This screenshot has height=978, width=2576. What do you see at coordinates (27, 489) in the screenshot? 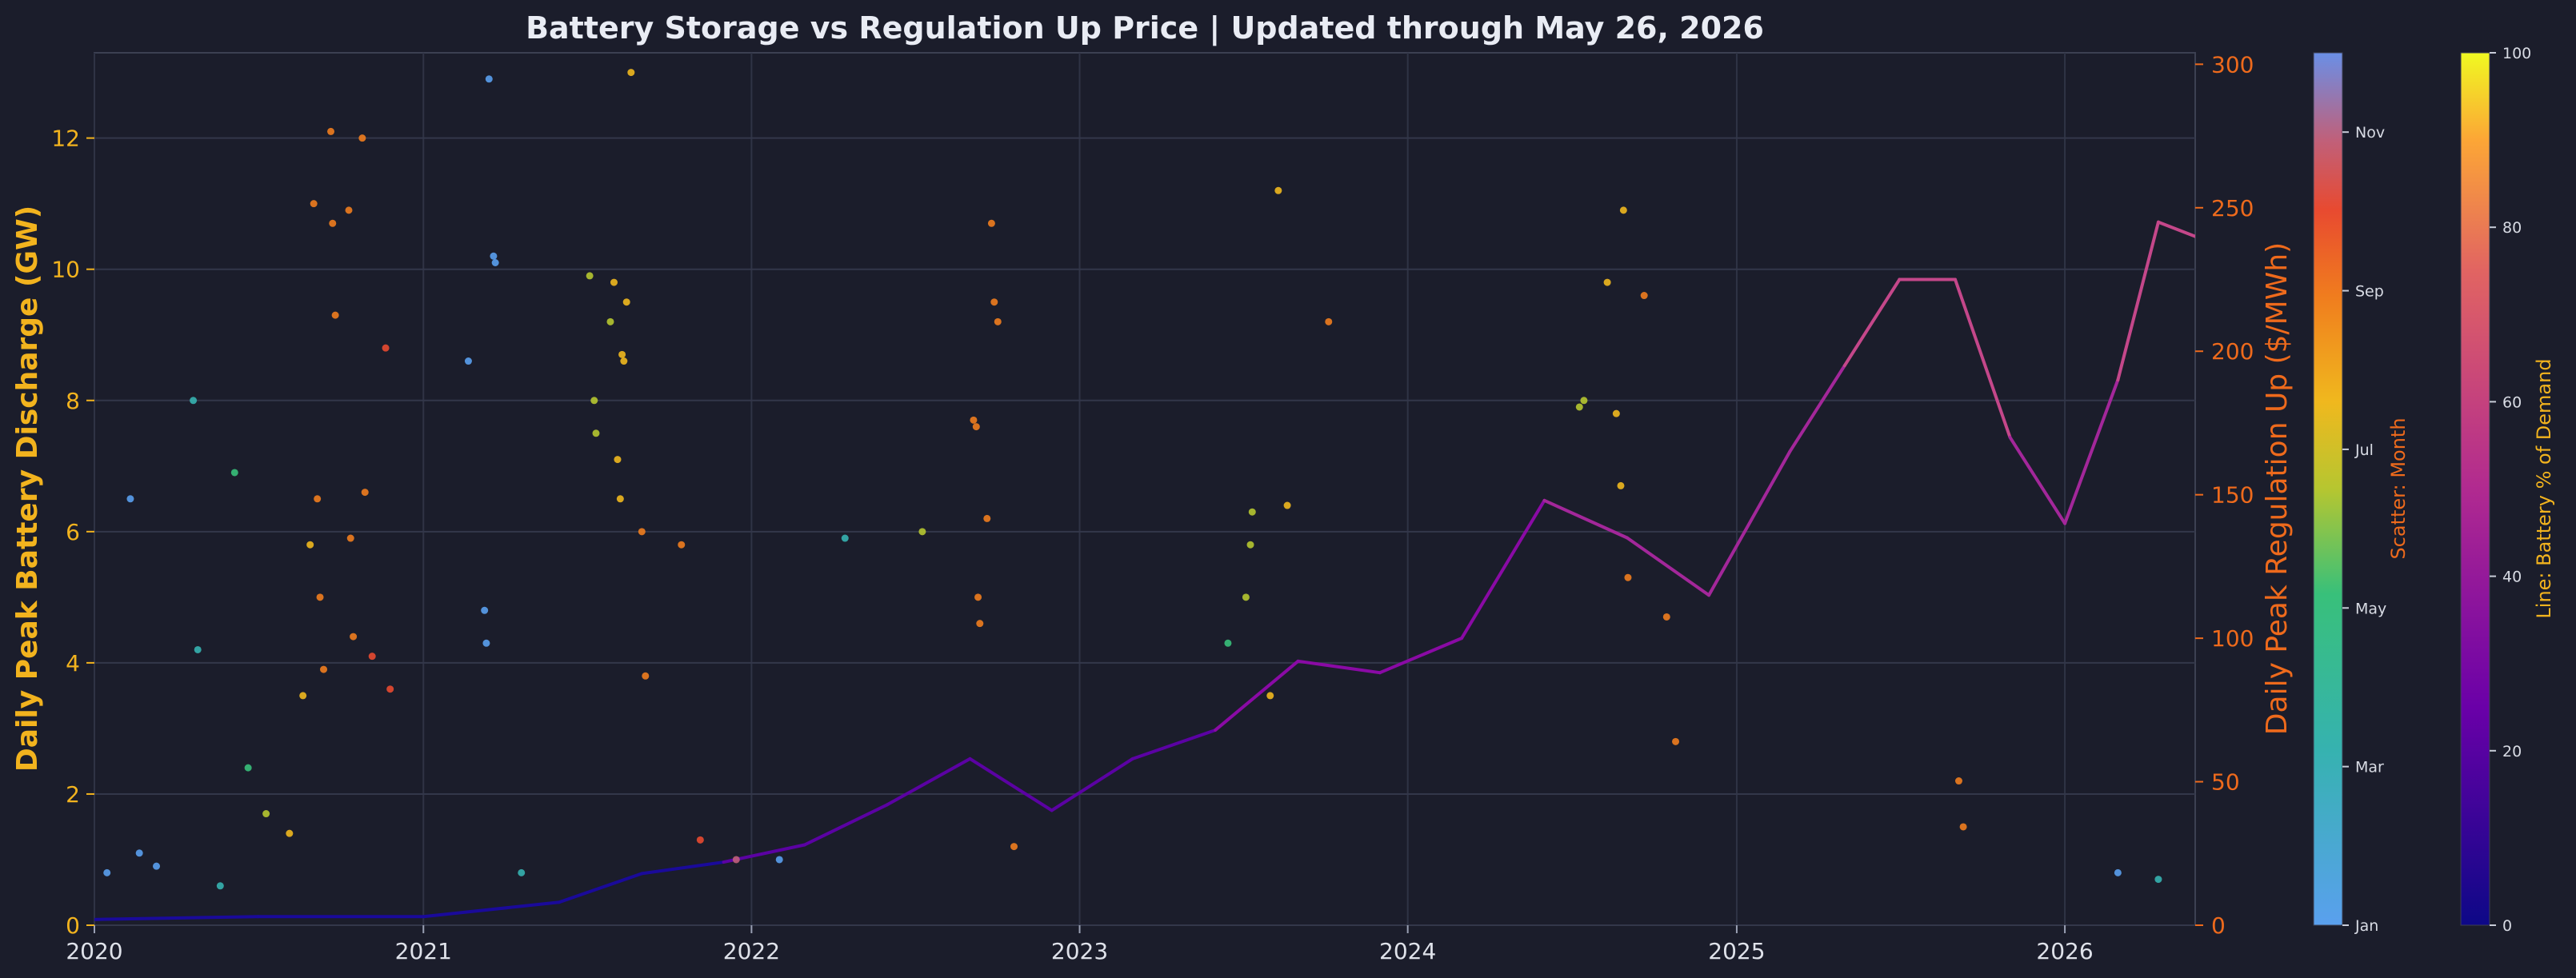
I see `y-left-label: Daily Peak Battery Discharge (GW)` at bounding box center [27, 489].